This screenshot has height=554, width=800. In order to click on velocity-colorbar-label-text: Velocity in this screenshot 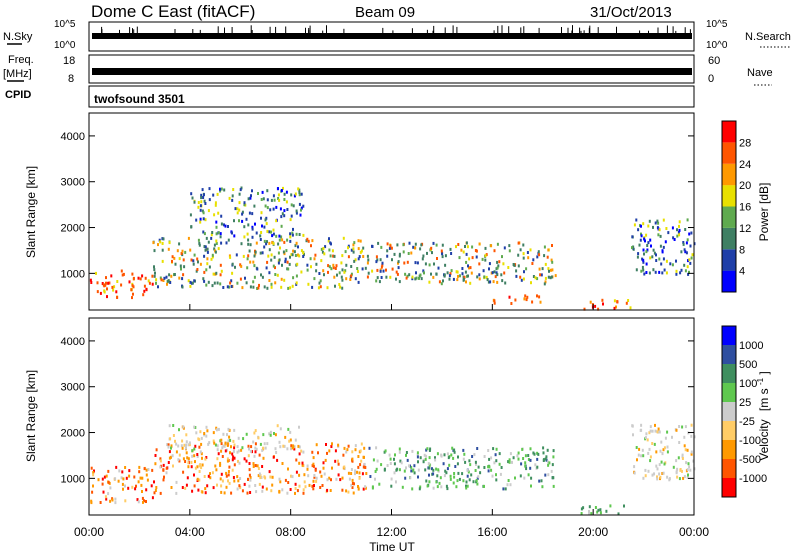, I will do `click(764, 439)`.